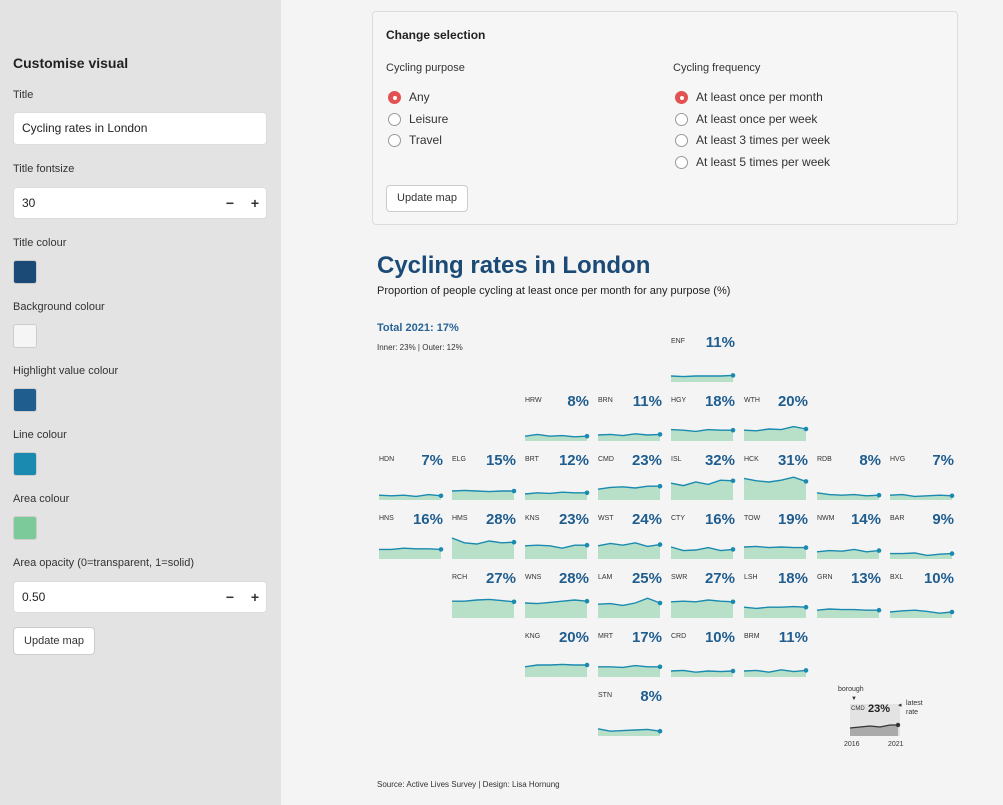 The image size is (1003, 805). I want to click on fontsize-input: 30 − +, so click(140, 203).